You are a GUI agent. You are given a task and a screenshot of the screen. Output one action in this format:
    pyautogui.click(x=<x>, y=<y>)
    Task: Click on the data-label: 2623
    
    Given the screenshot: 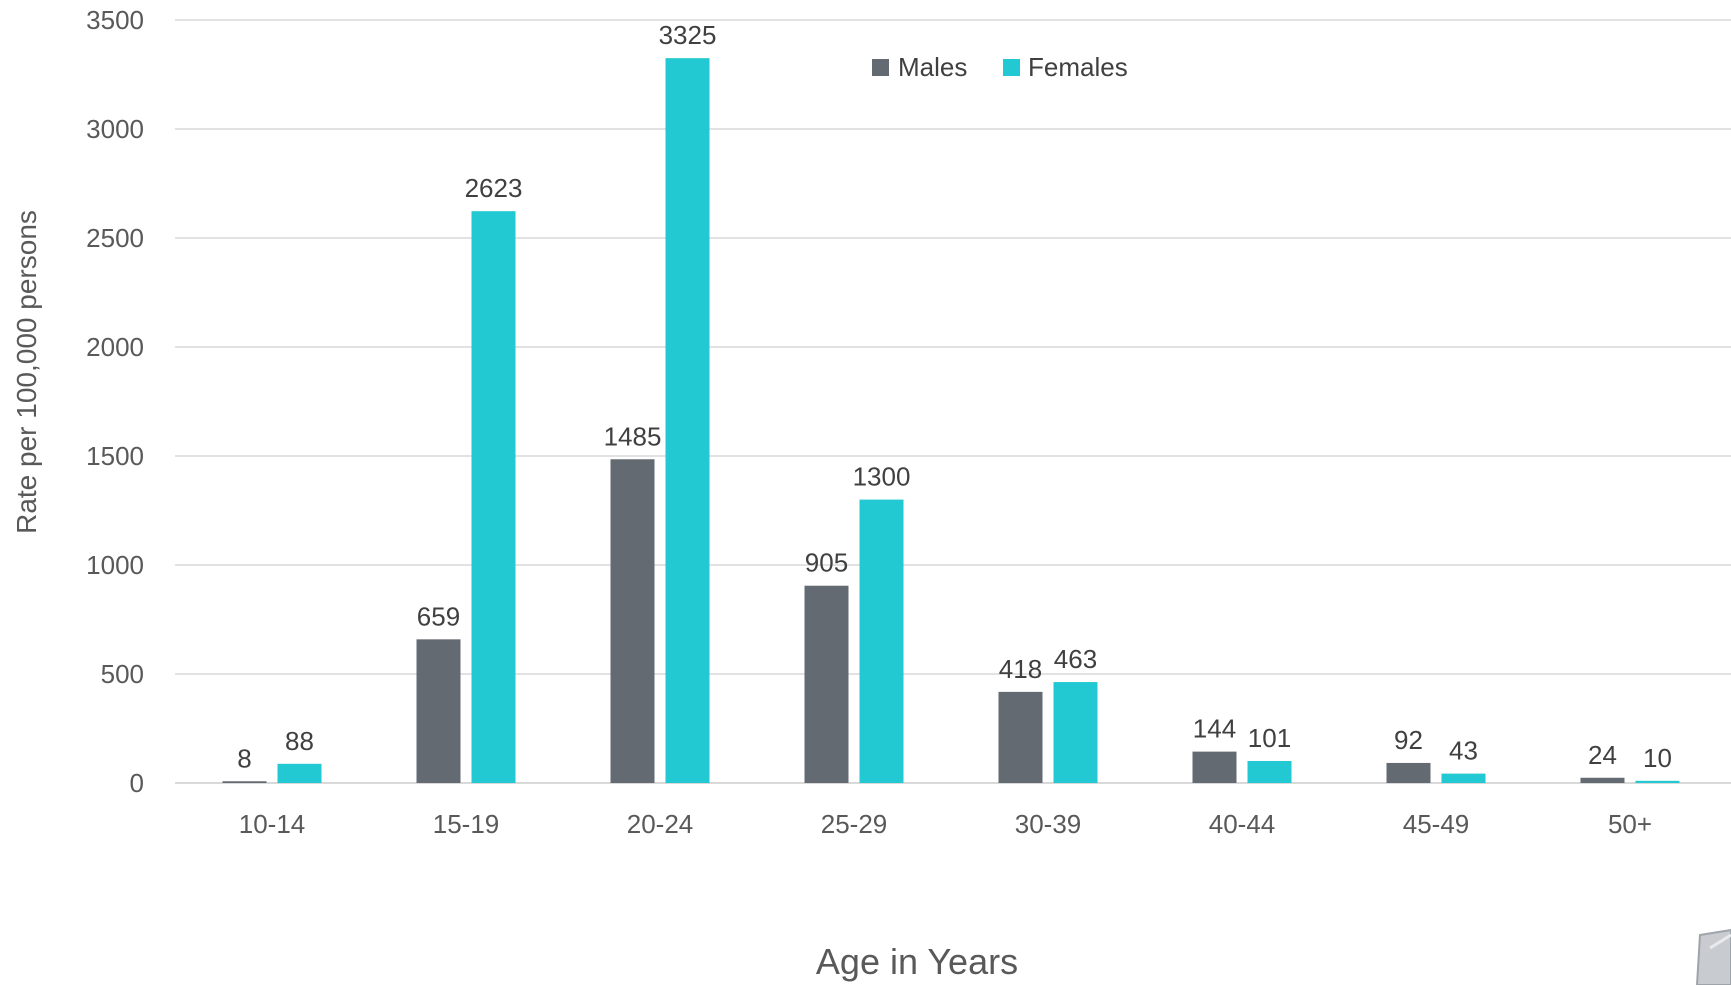 What is the action you would take?
    pyautogui.click(x=494, y=188)
    